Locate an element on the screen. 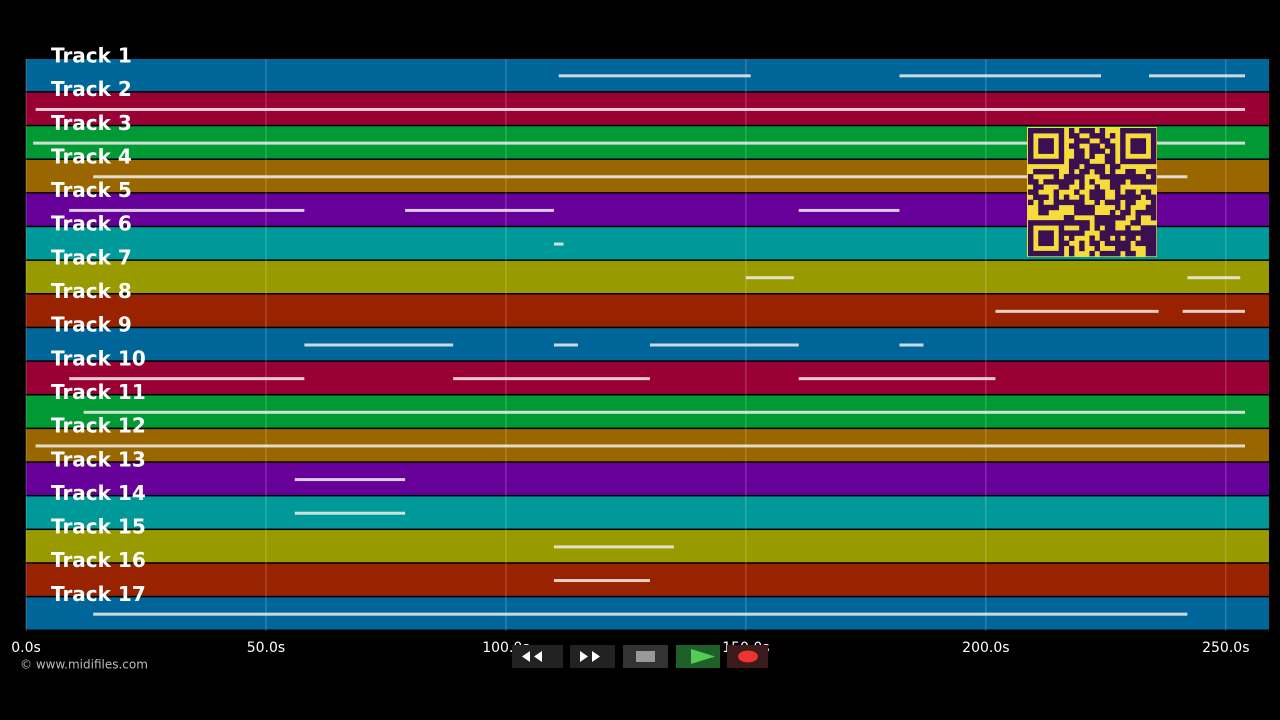 The width and height of the screenshot is (1280, 720). track-label: Track 13 is located at coordinates (98, 459).